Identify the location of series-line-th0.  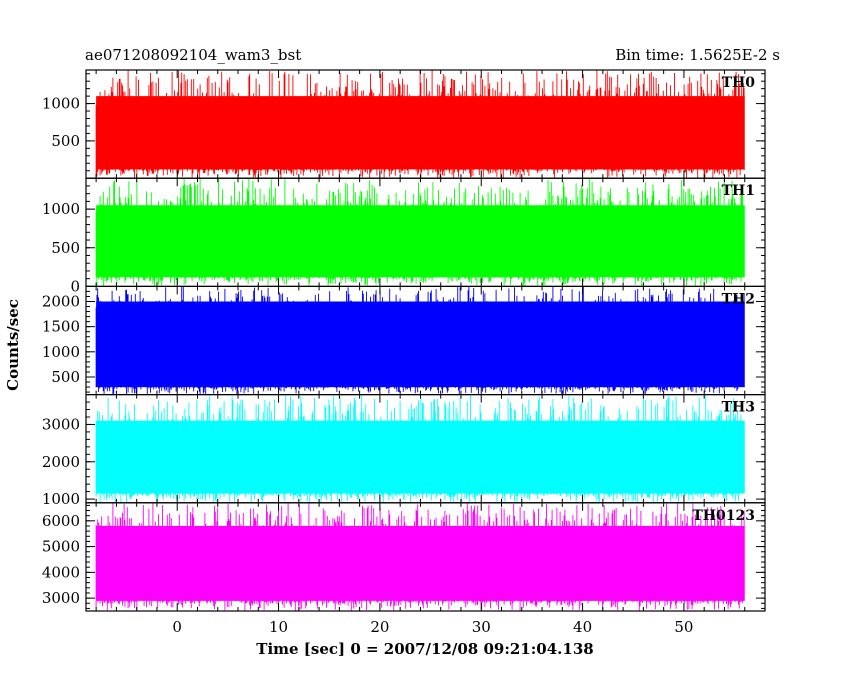
(420, 124).